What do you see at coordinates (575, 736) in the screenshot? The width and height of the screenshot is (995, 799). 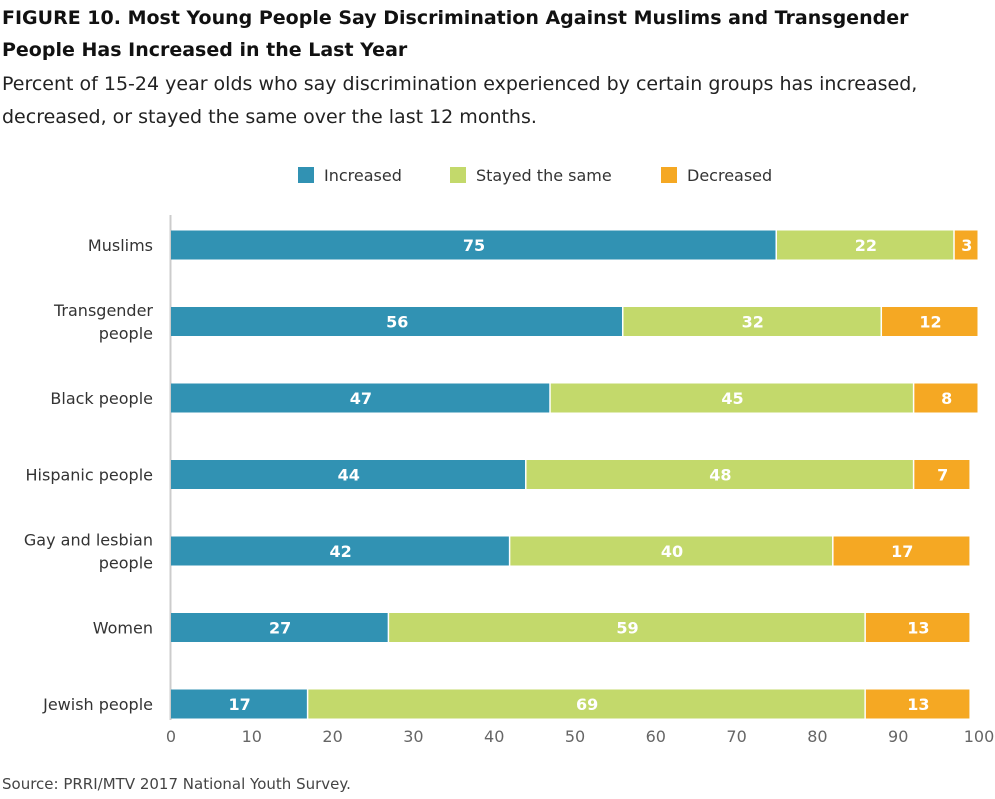 I see `x-tick-label-50: 50` at bounding box center [575, 736].